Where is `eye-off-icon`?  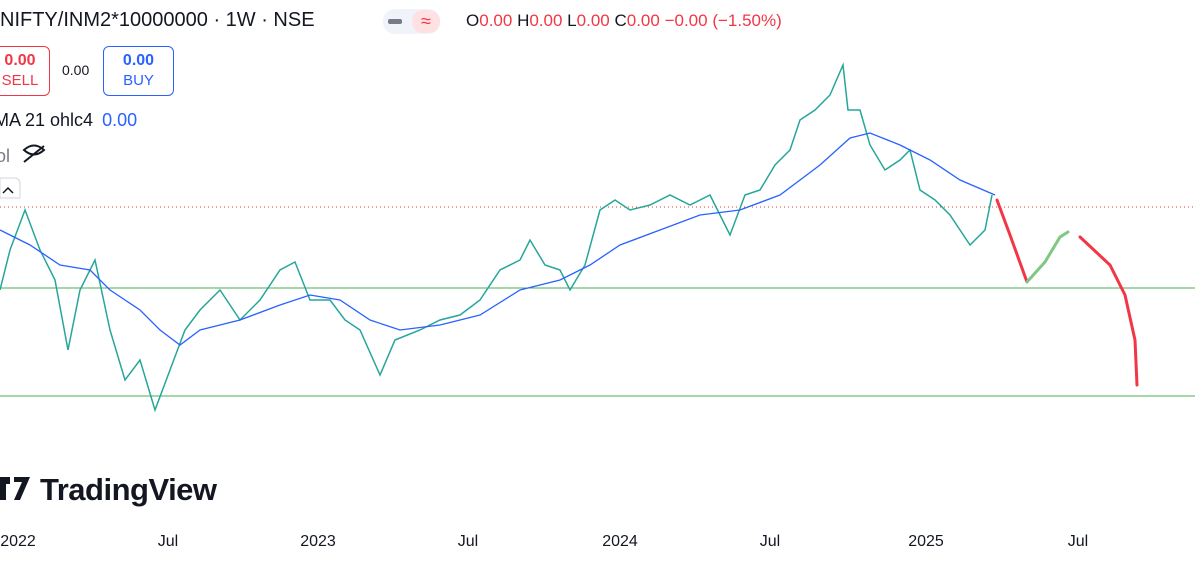
eye-off-icon is located at coordinates (34, 153).